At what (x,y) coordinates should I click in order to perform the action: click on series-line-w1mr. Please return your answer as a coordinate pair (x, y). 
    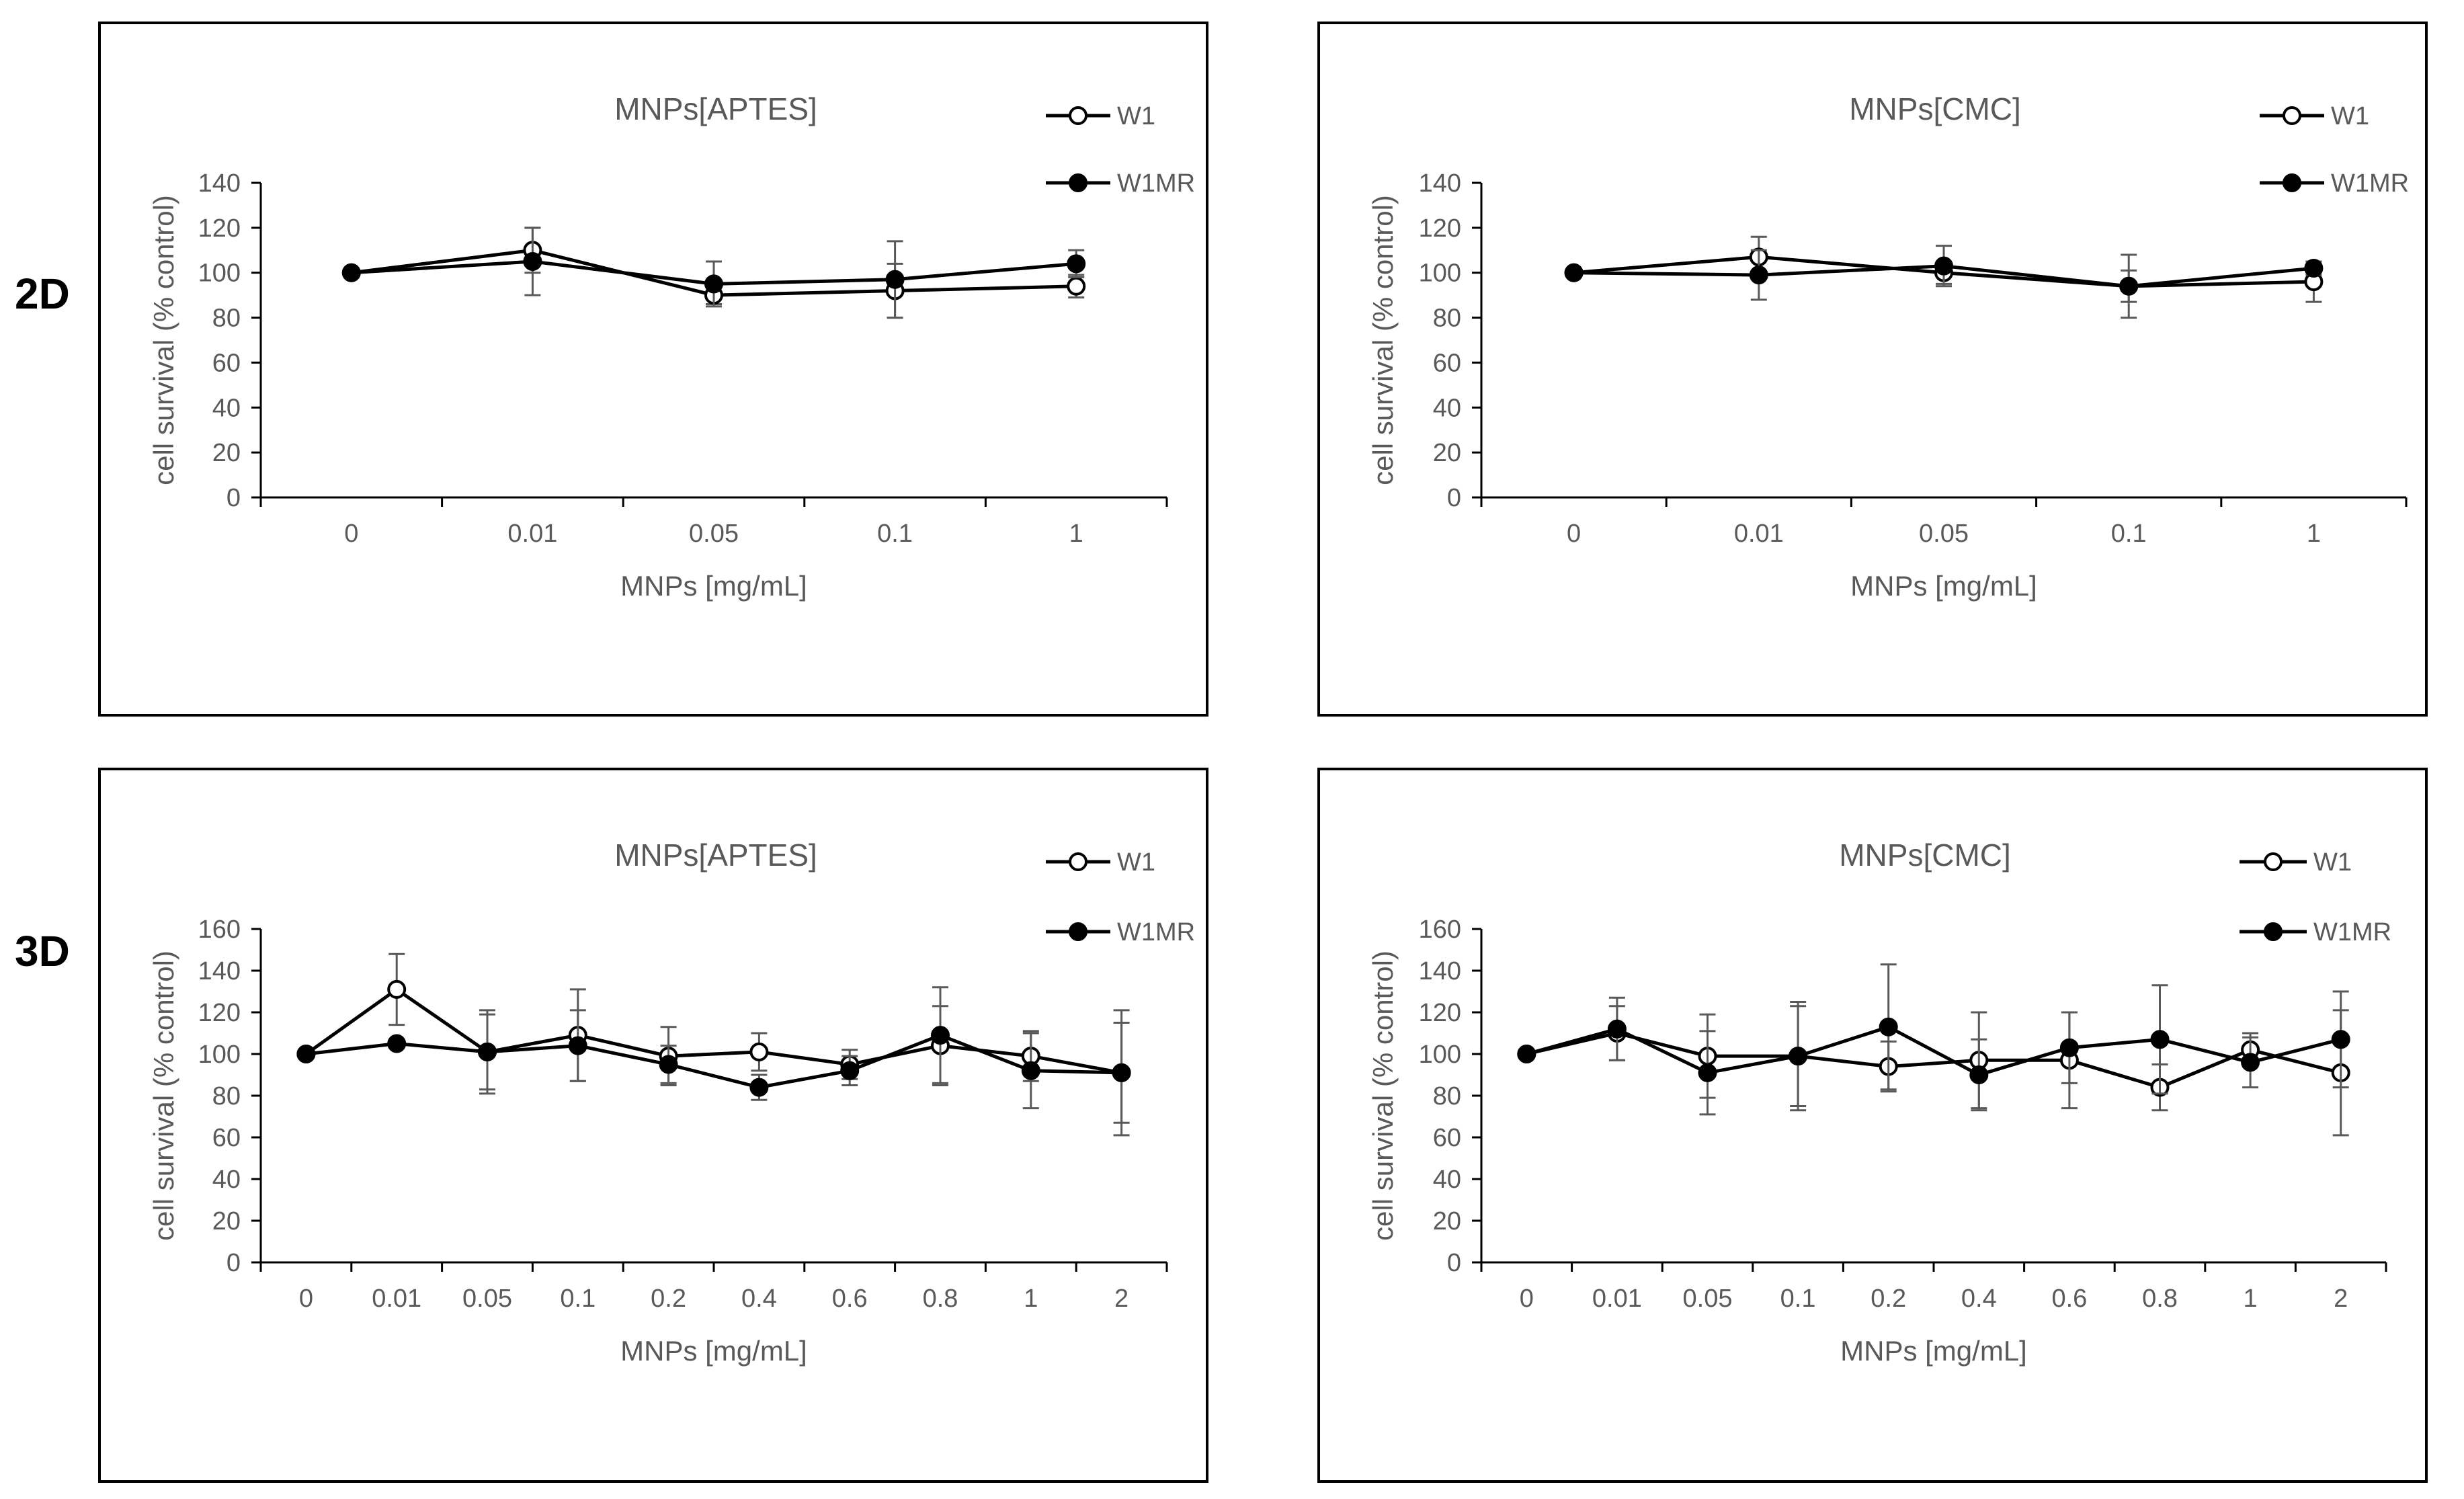
    Looking at the image, I should click on (1934, 1050).